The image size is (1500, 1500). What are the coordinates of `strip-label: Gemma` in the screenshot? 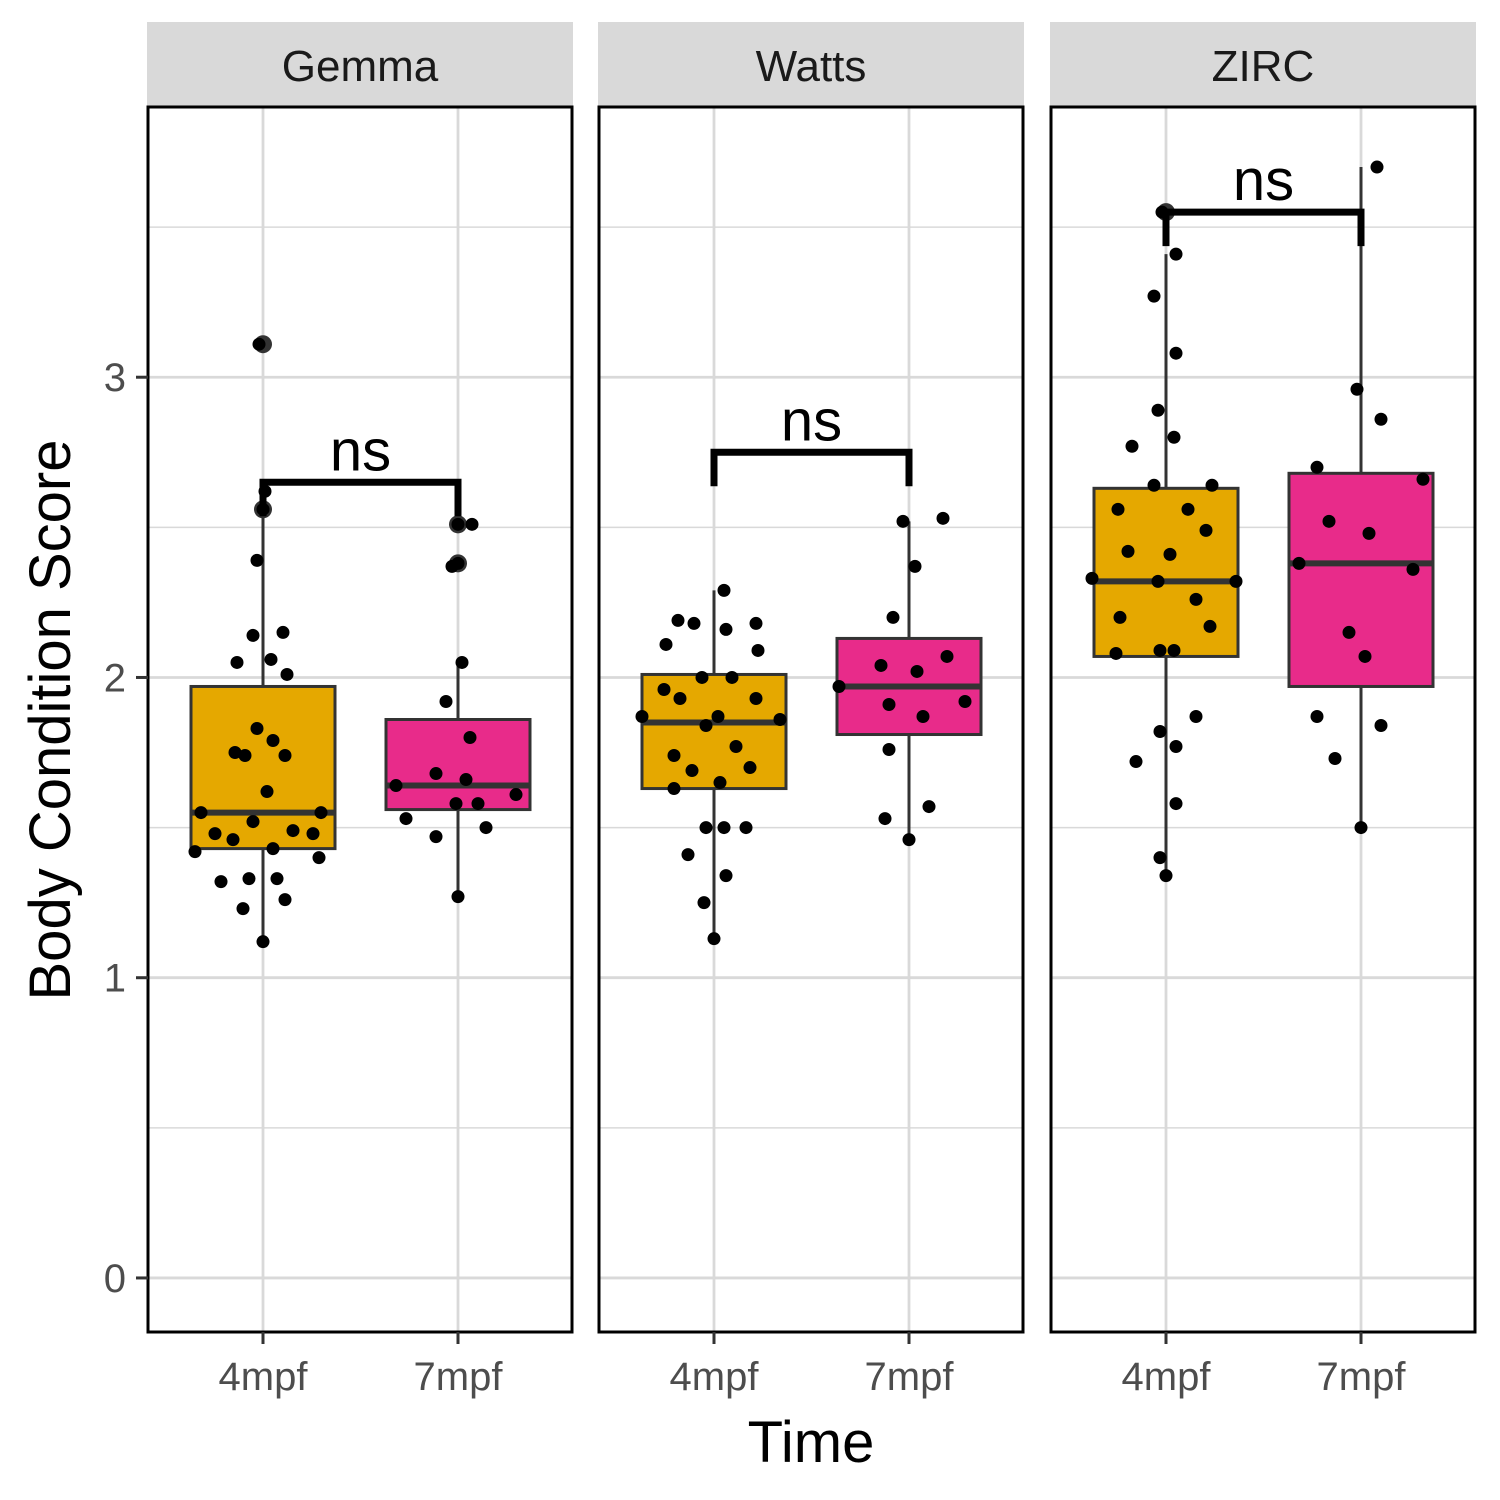 It's located at (360, 66).